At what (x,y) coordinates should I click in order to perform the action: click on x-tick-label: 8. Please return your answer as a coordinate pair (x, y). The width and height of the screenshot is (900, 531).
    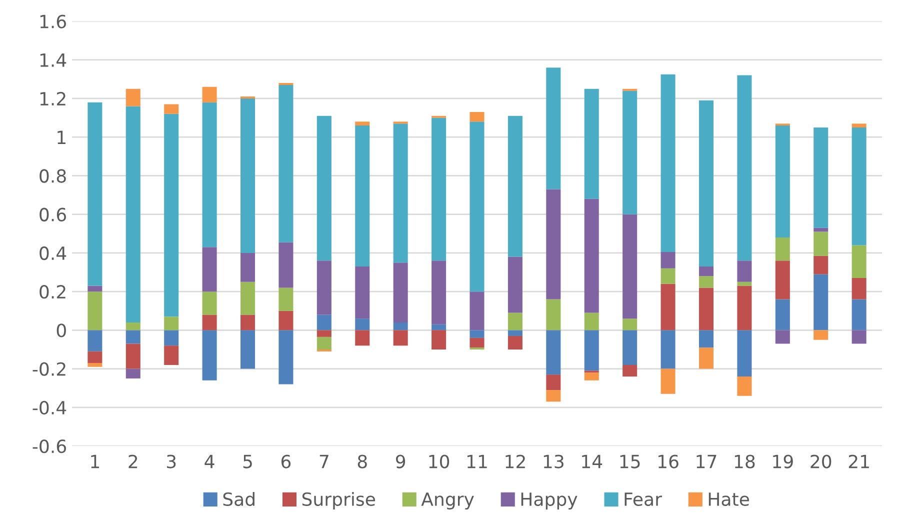
    Looking at the image, I should click on (362, 461).